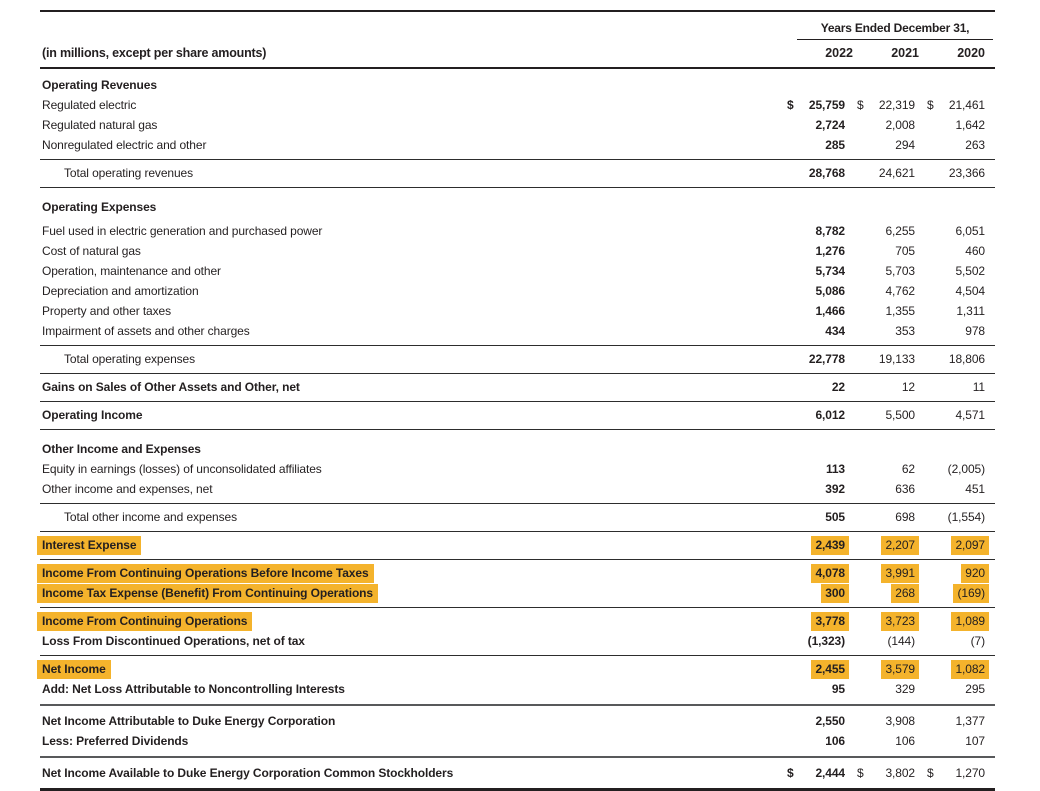  I want to click on value-2021: 3,908, so click(886, 721).